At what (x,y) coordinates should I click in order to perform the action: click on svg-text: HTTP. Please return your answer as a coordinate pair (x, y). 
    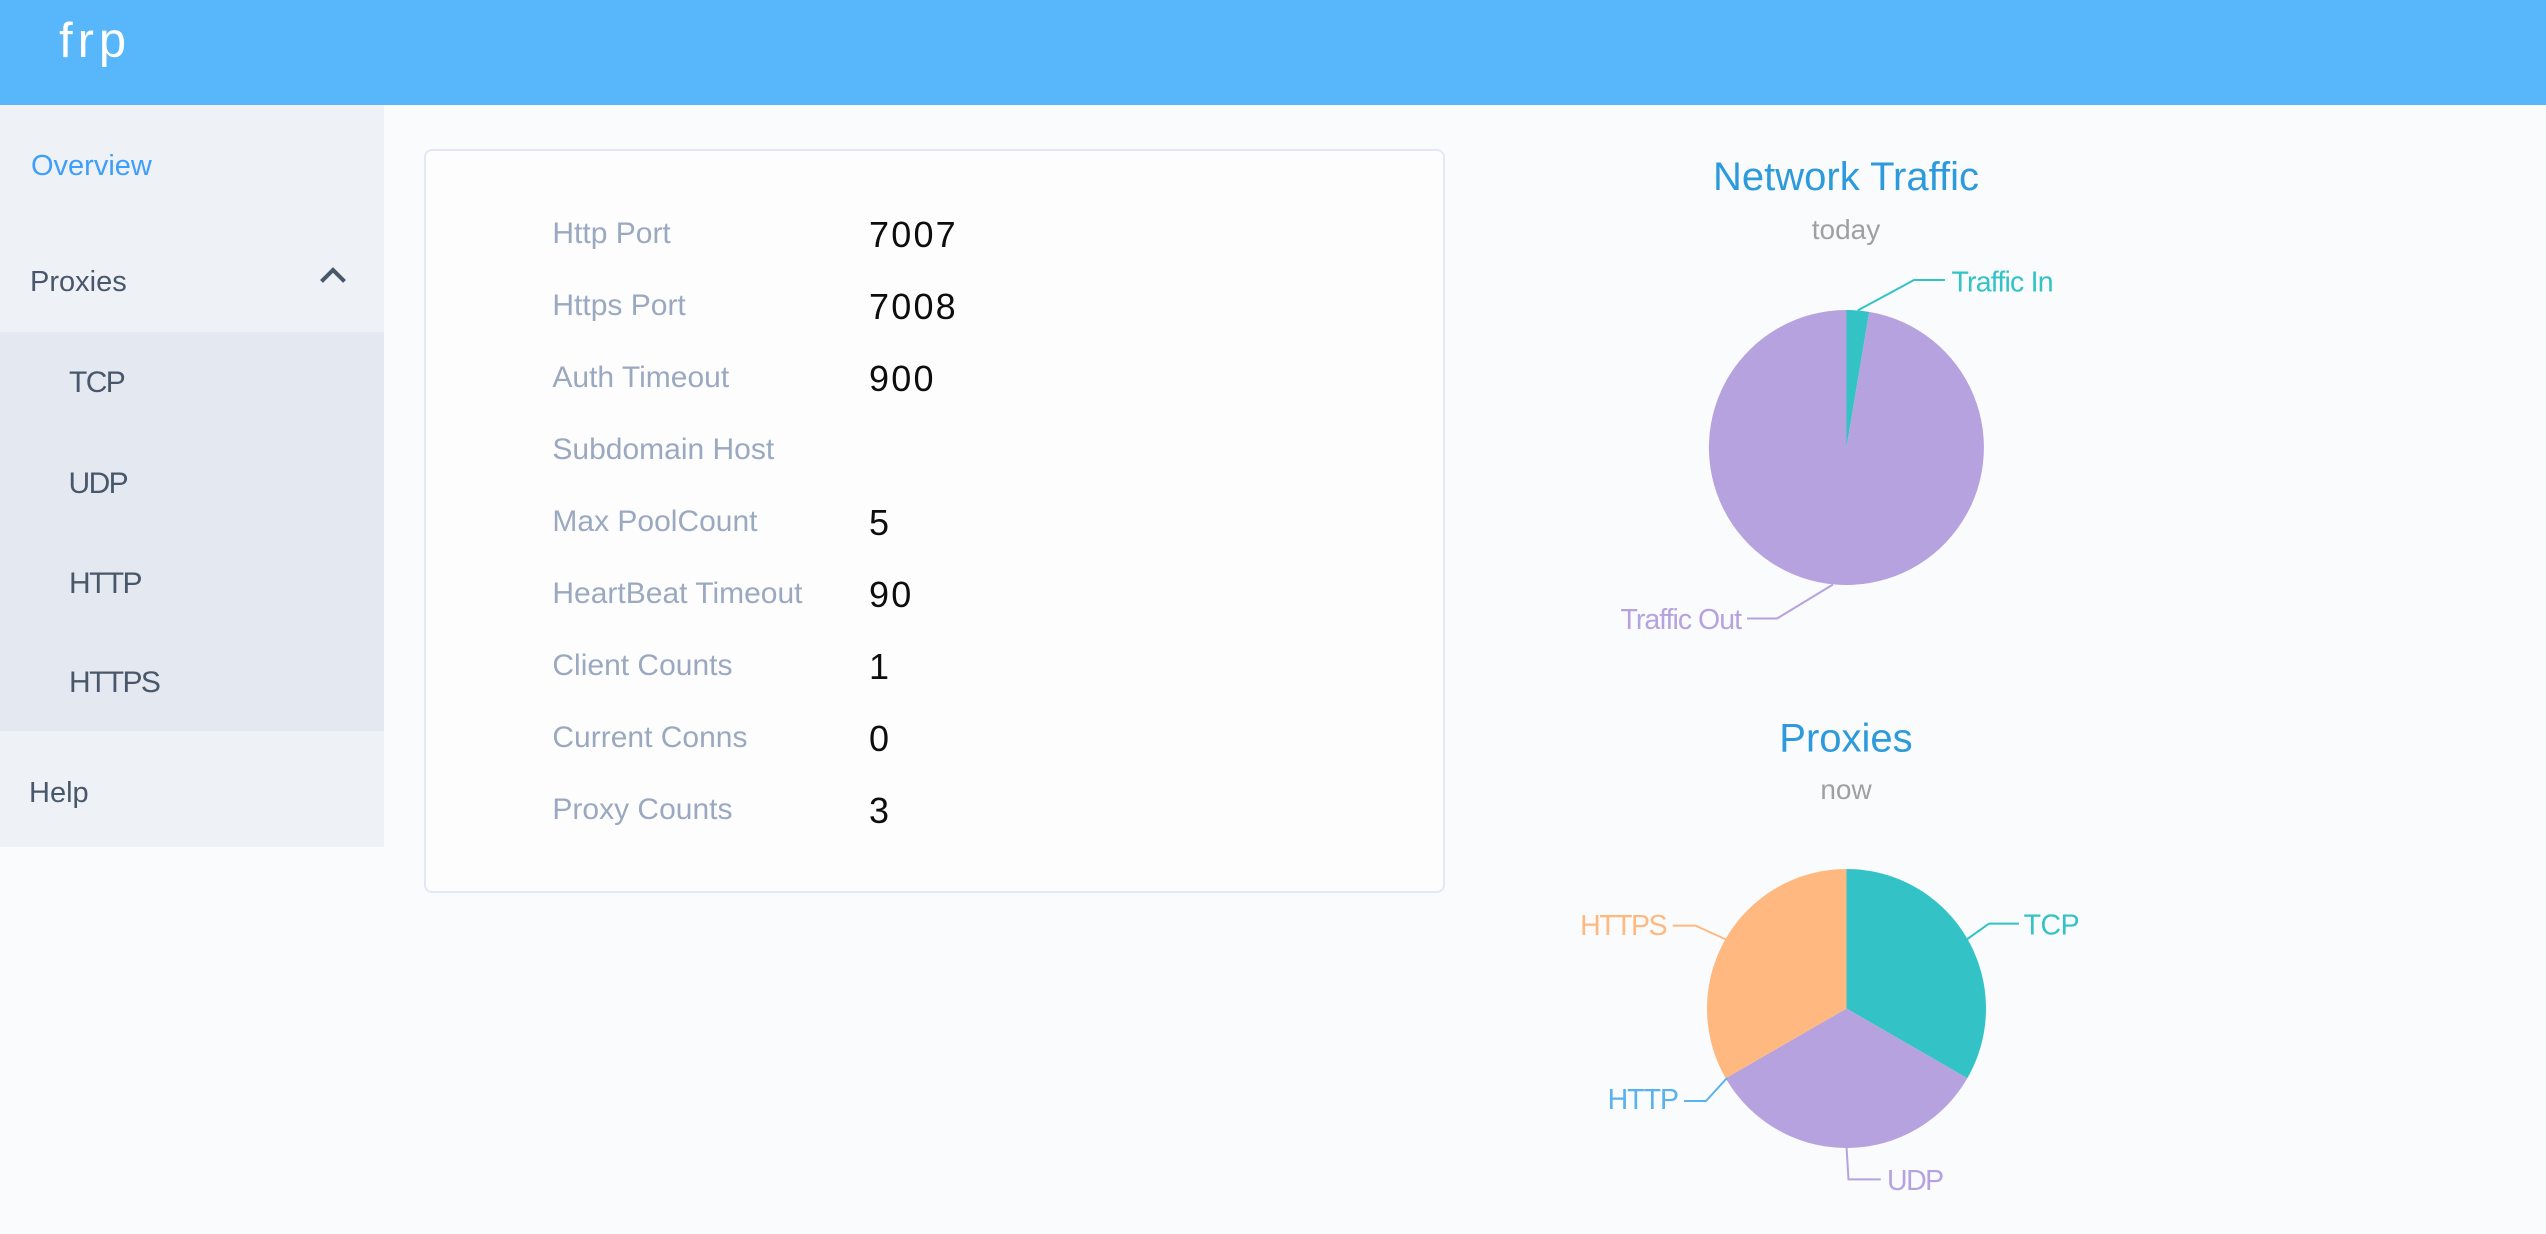
    Looking at the image, I should click on (1643, 1100).